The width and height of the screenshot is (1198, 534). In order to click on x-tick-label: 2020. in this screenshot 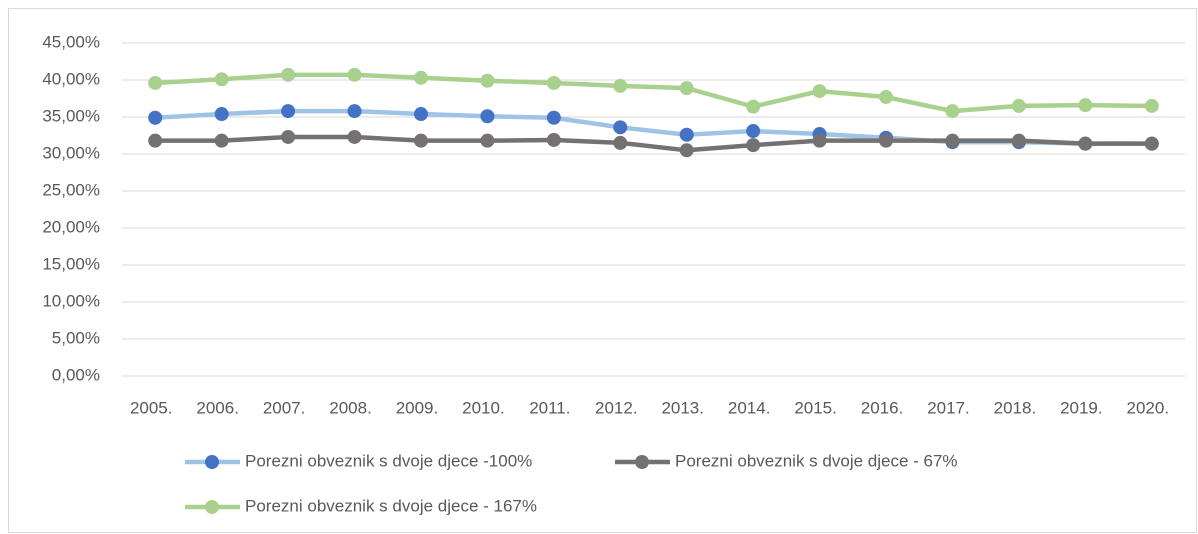, I will do `click(1148, 407)`.